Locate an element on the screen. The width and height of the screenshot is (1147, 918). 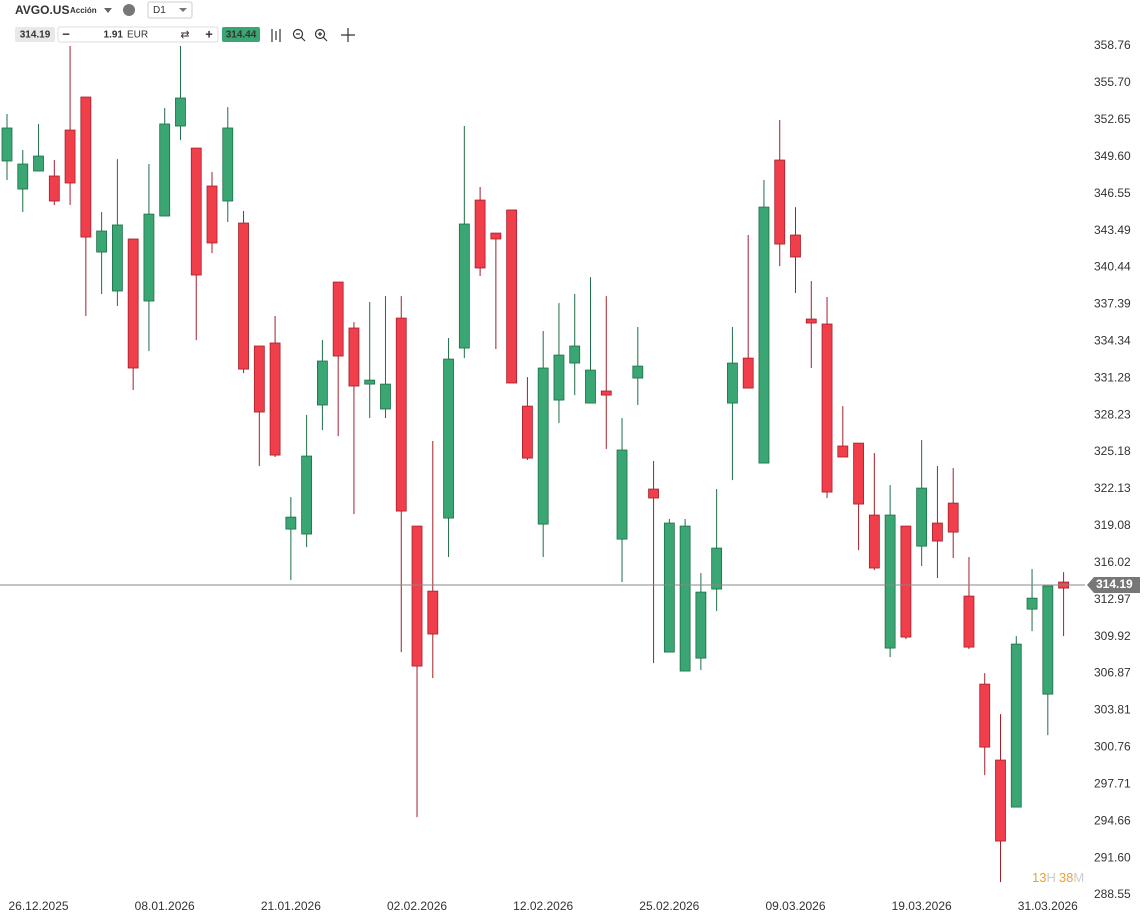
timeframe-select is located at coordinates (170, 10).